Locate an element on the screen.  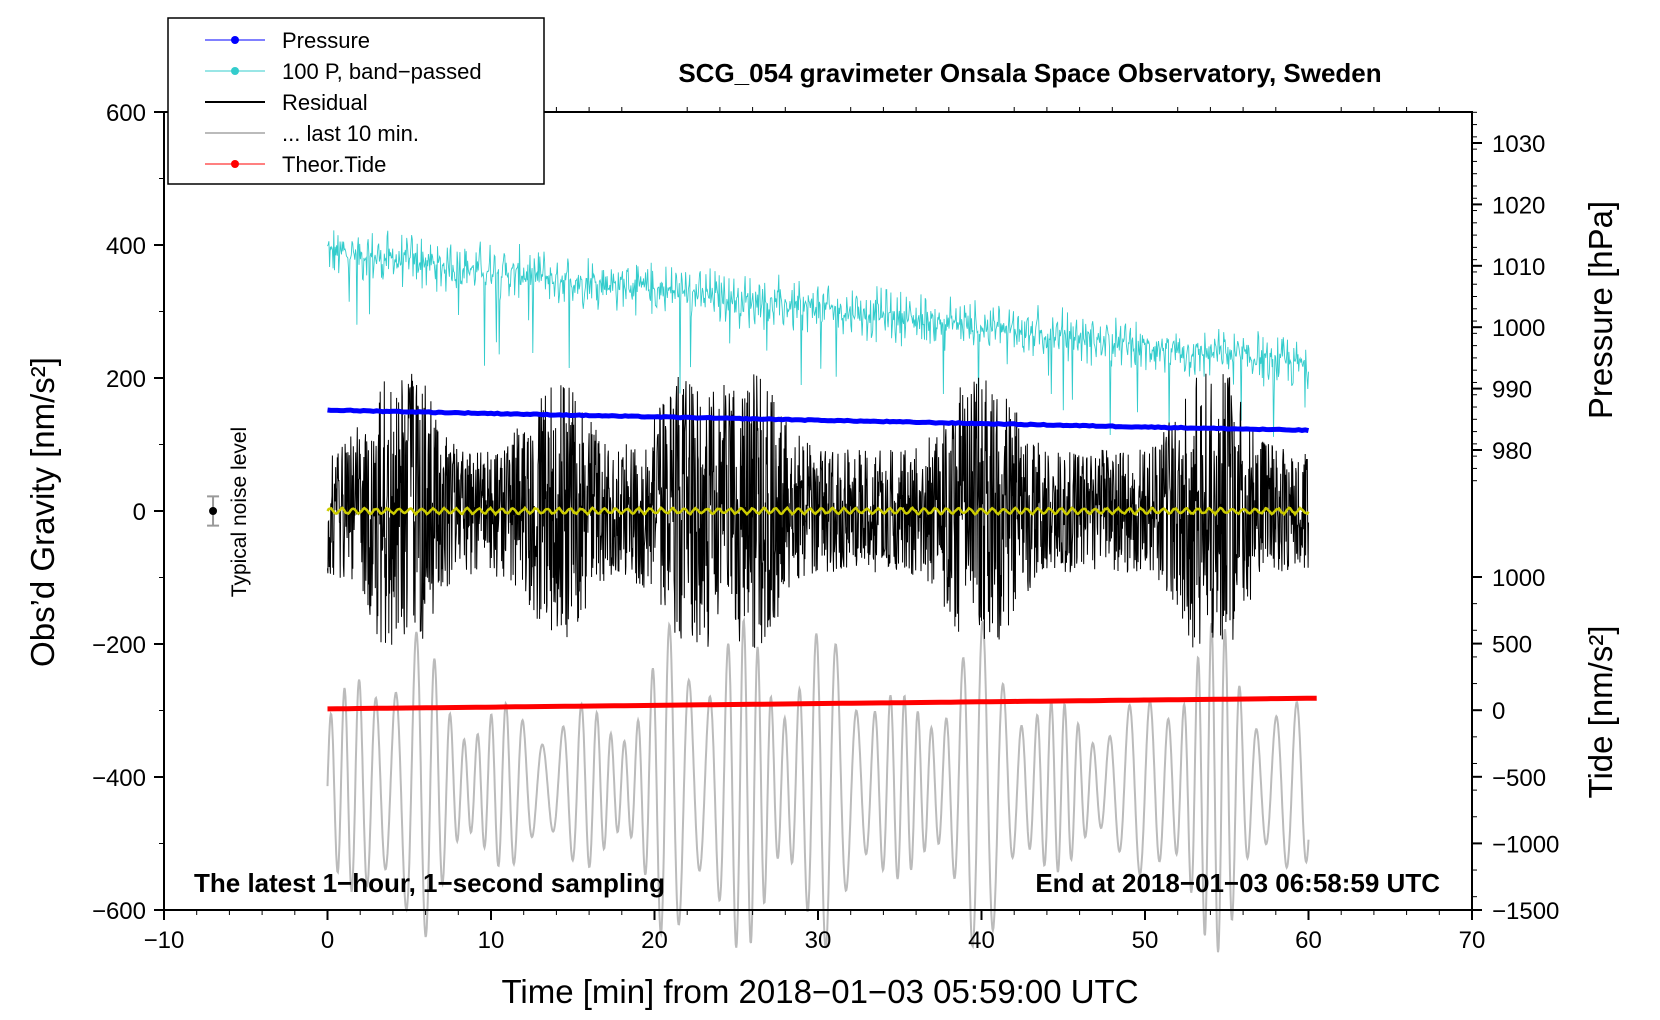
x-tick-label: 40 is located at coordinates (981, 940).